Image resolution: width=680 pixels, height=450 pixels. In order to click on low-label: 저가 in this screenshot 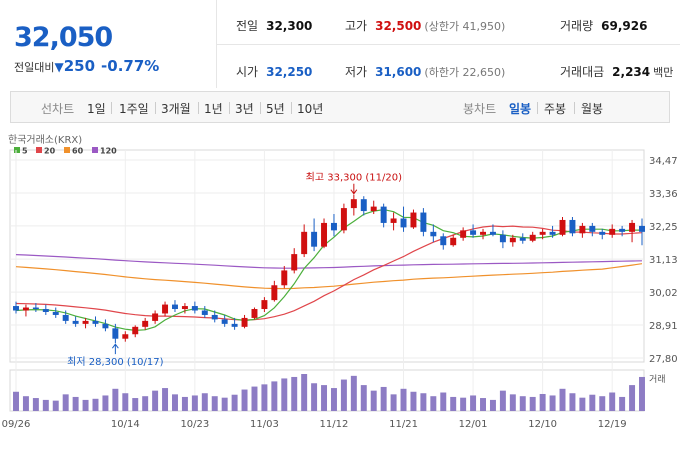, I will do `click(356, 72)`.